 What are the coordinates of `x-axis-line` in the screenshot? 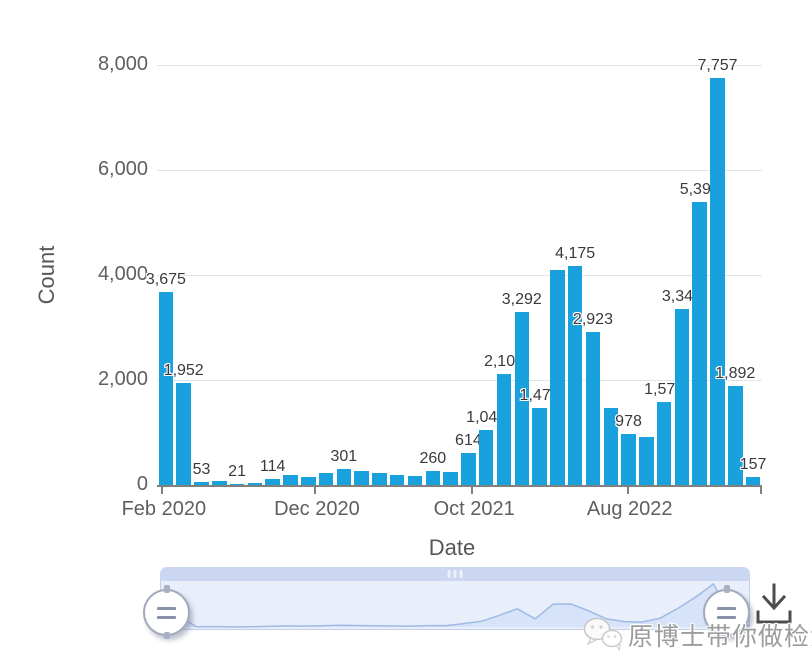 It's located at (459, 486).